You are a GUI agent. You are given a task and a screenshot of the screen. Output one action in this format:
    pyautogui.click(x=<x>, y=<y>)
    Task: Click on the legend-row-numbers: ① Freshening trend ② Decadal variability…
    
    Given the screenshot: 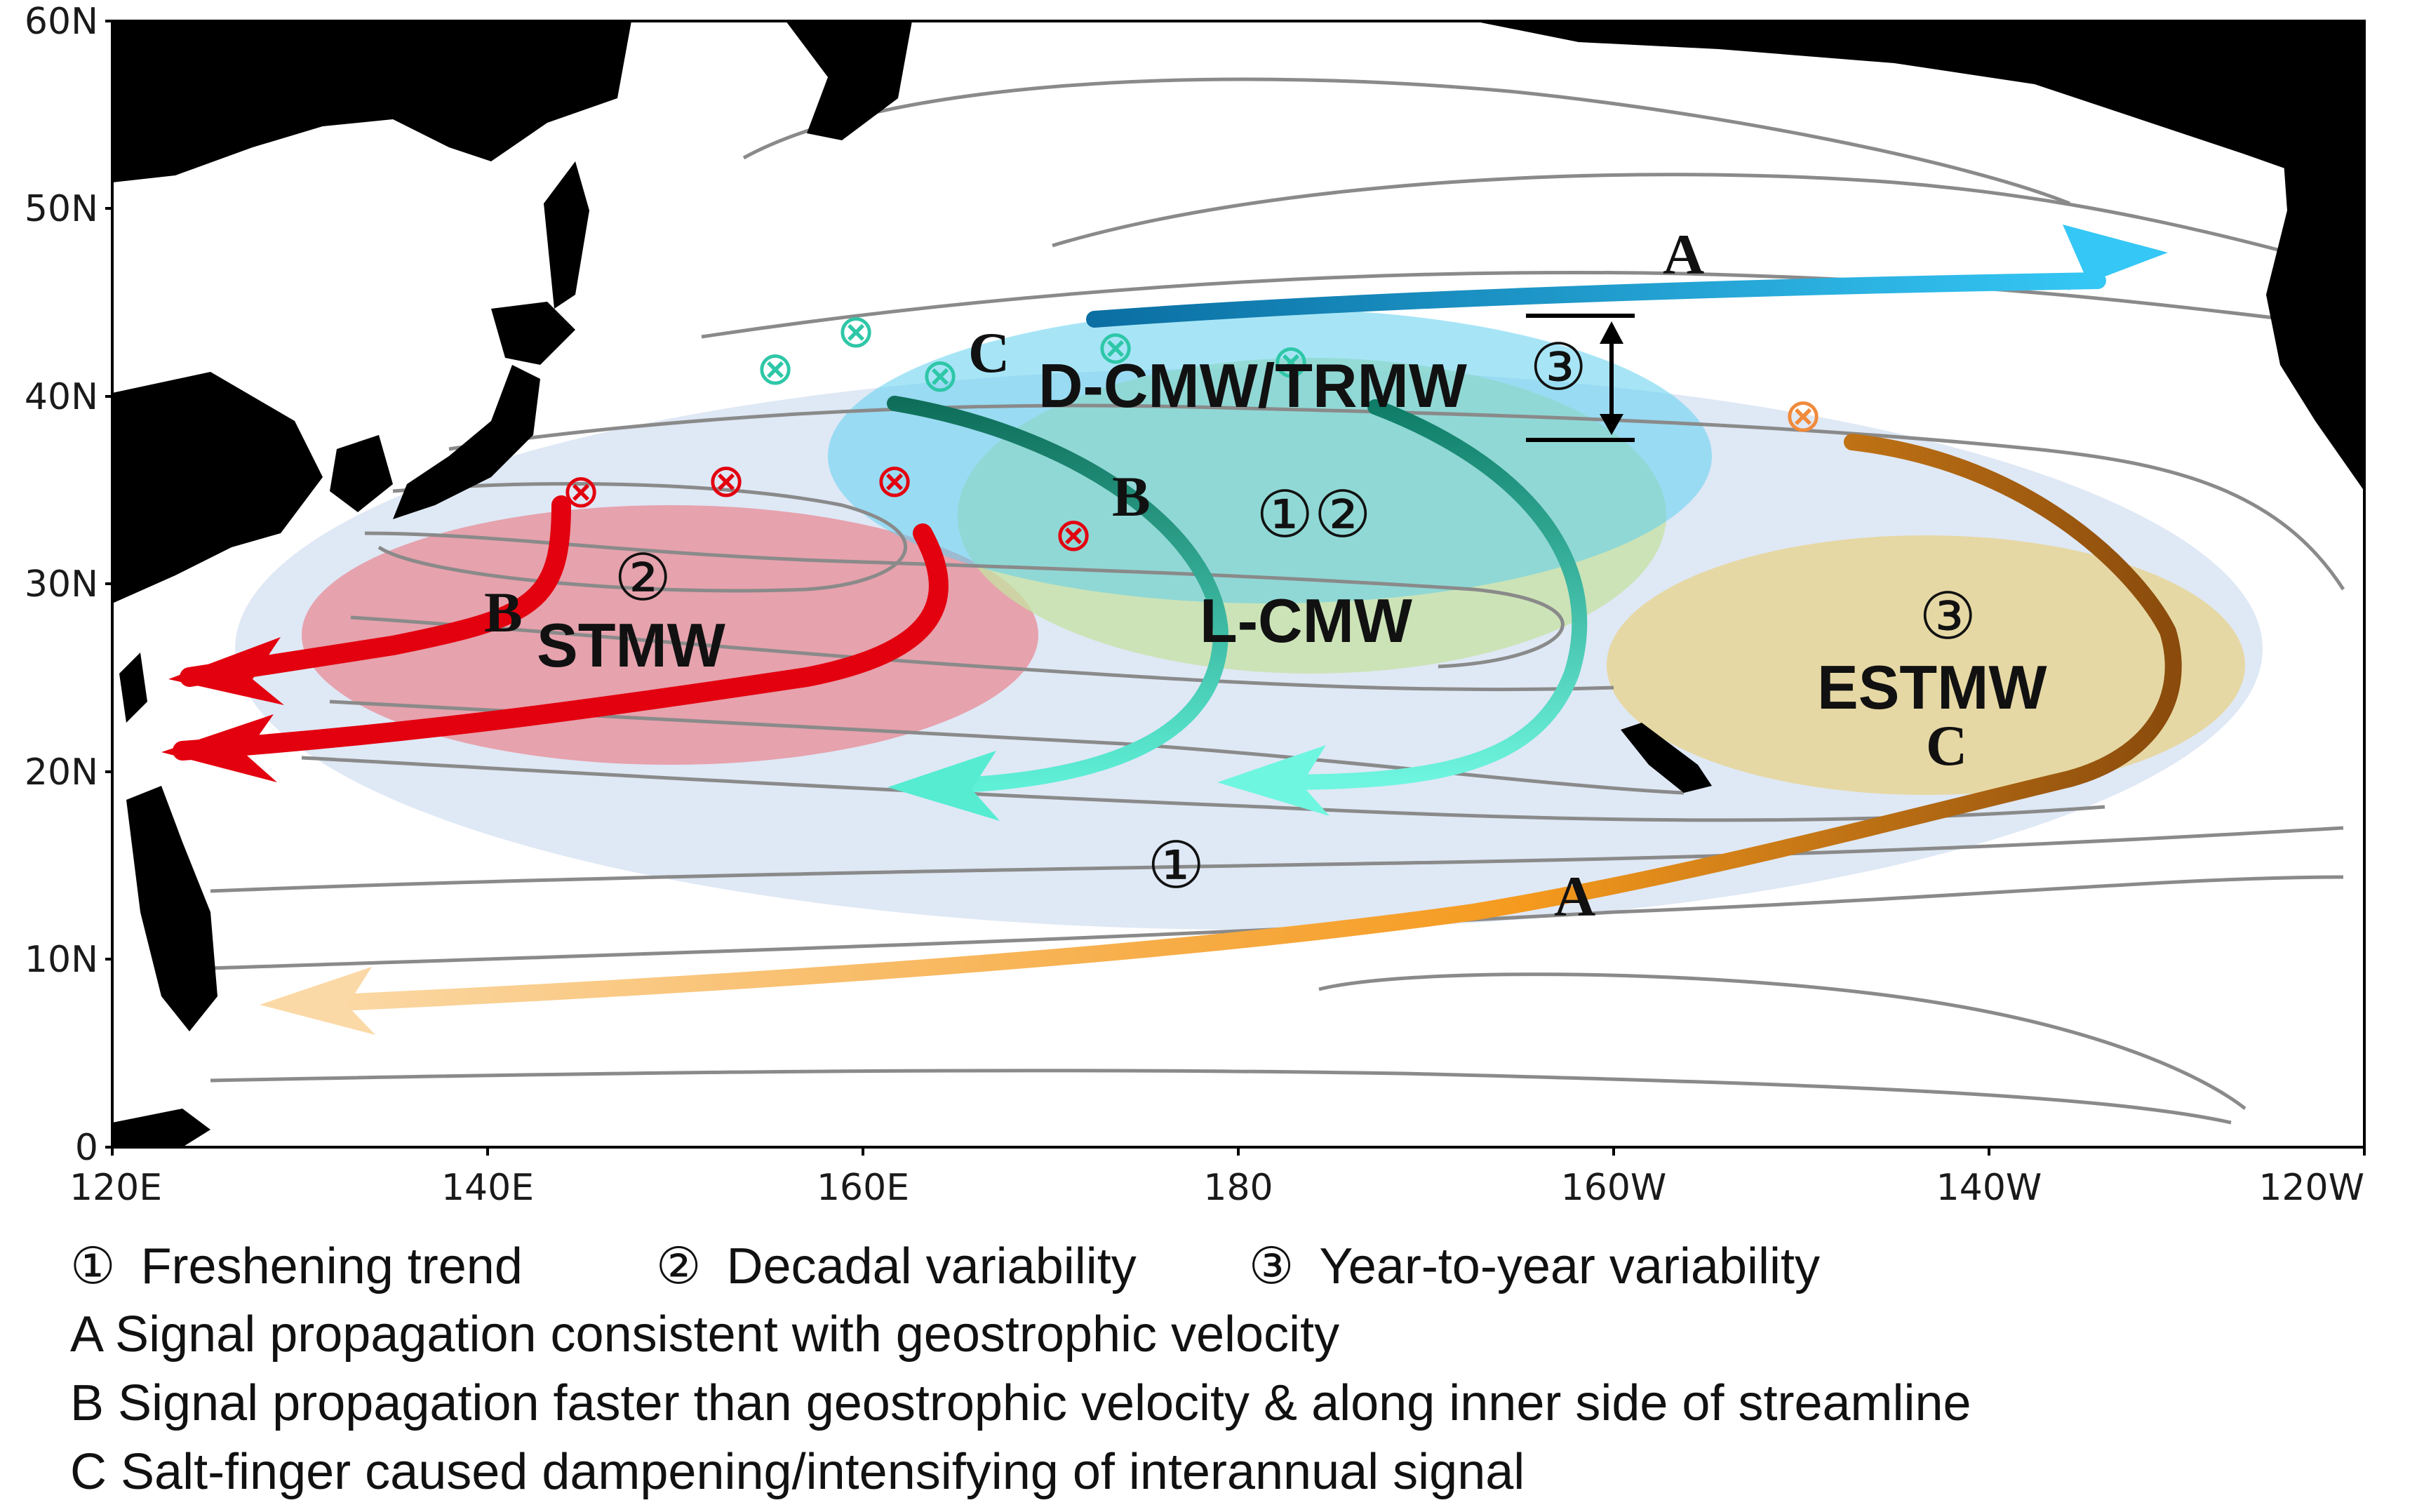 What is the action you would take?
    pyautogui.click(x=1227, y=1265)
    